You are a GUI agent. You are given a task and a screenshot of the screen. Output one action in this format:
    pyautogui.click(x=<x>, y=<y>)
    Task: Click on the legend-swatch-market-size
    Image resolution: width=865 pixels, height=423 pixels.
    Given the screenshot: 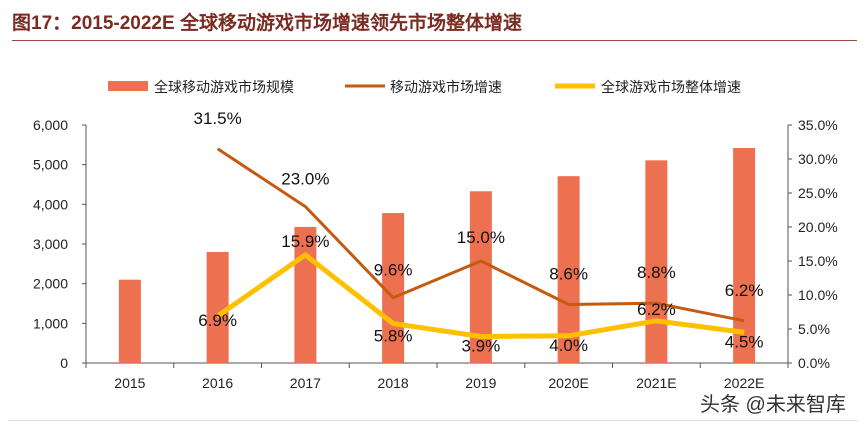 What is the action you would take?
    pyautogui.click(x=128, y=86)
    